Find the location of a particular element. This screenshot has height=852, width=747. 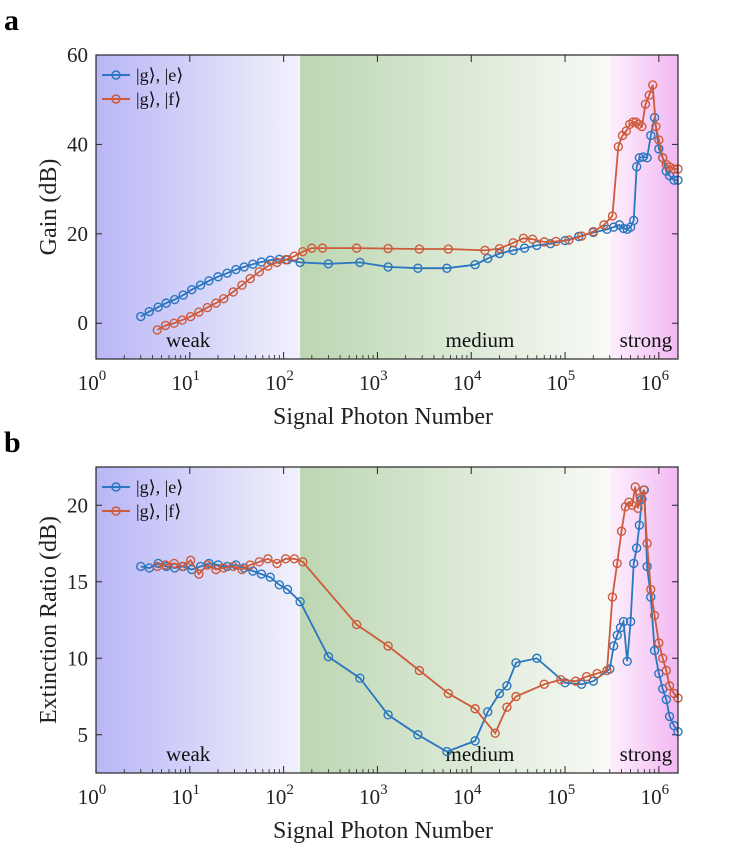

region-label-medium-b: medium is located at coordinates (480, 754).